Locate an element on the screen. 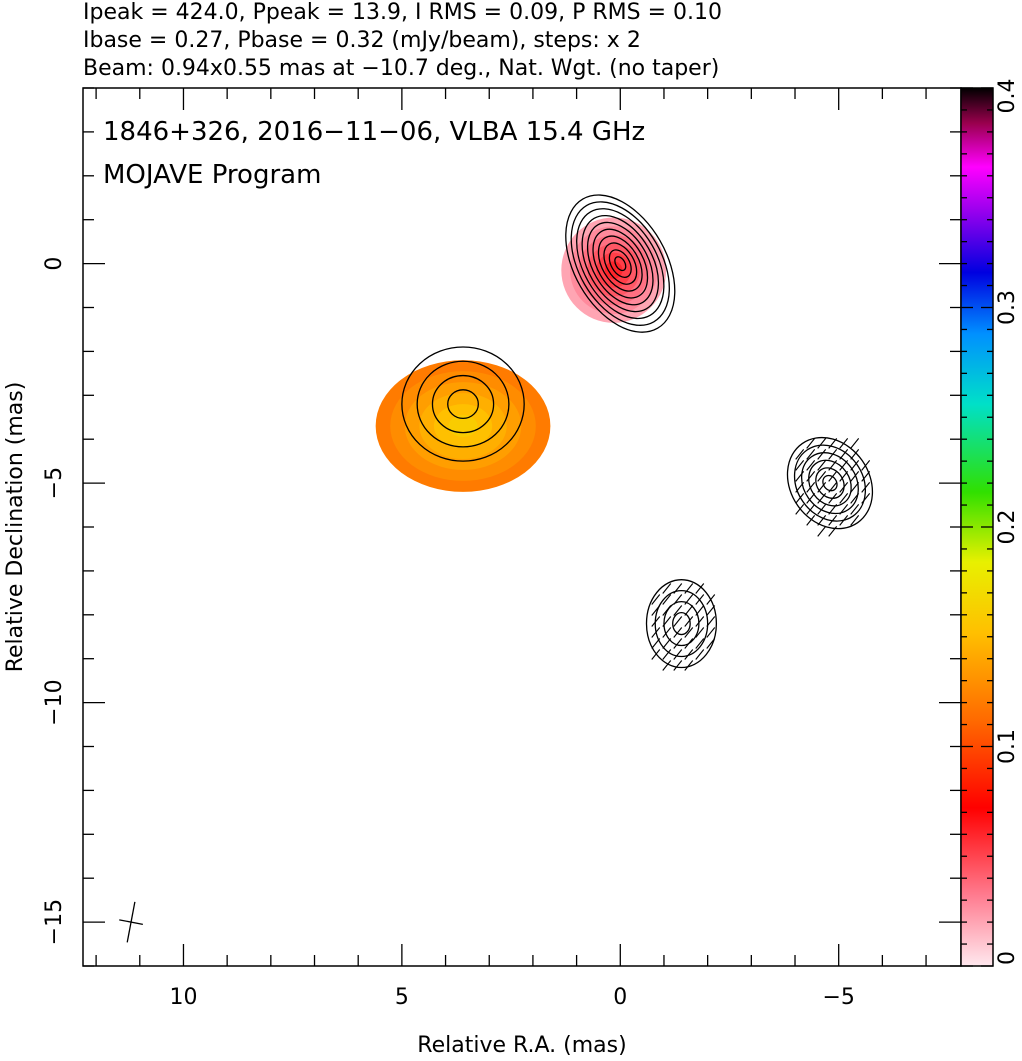 The image size is (1022, 1061). contours-component-d is located at coordinates (681, 624).